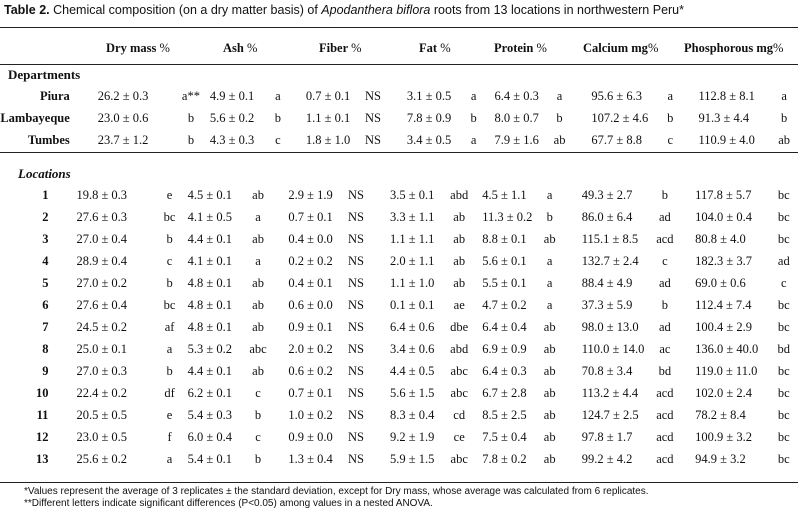 This screenshot has width=798, height=514. What do you see at coordinates (45, 348) in the screenshot?
I see `row-label: 8` at bounding box center [45, 348].